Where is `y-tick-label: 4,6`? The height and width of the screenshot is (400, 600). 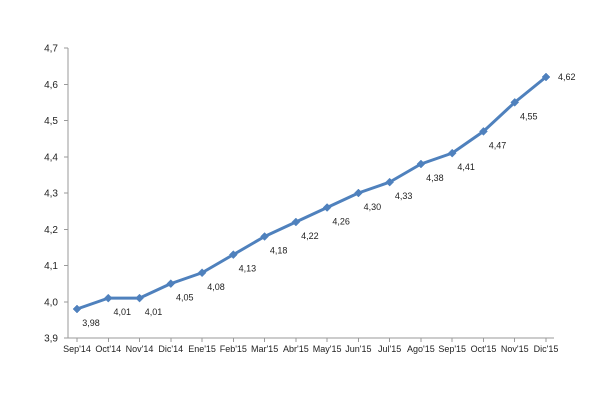 y-tick-label: 4,6 is located at coordinates (51, 85).